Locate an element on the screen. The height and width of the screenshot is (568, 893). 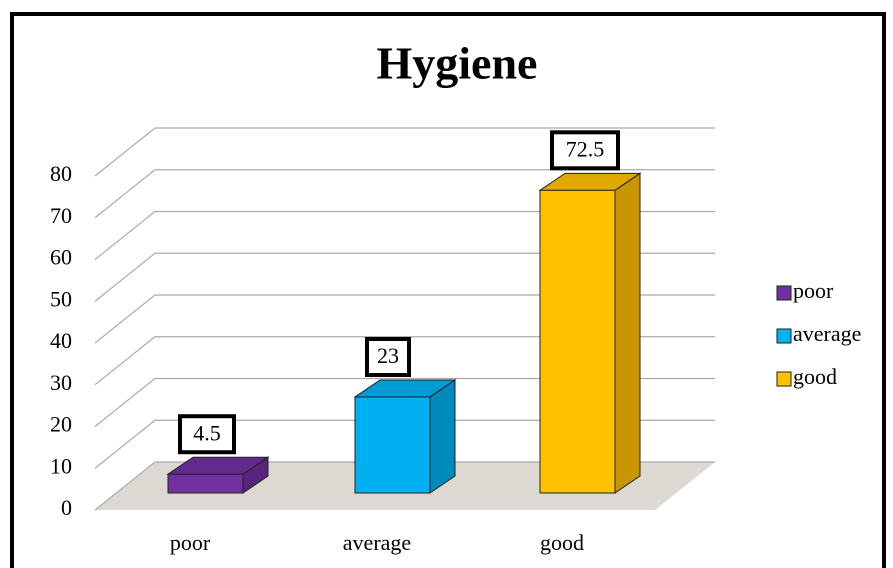
y-tick-label: 40 is located at coordinates (61, 340).